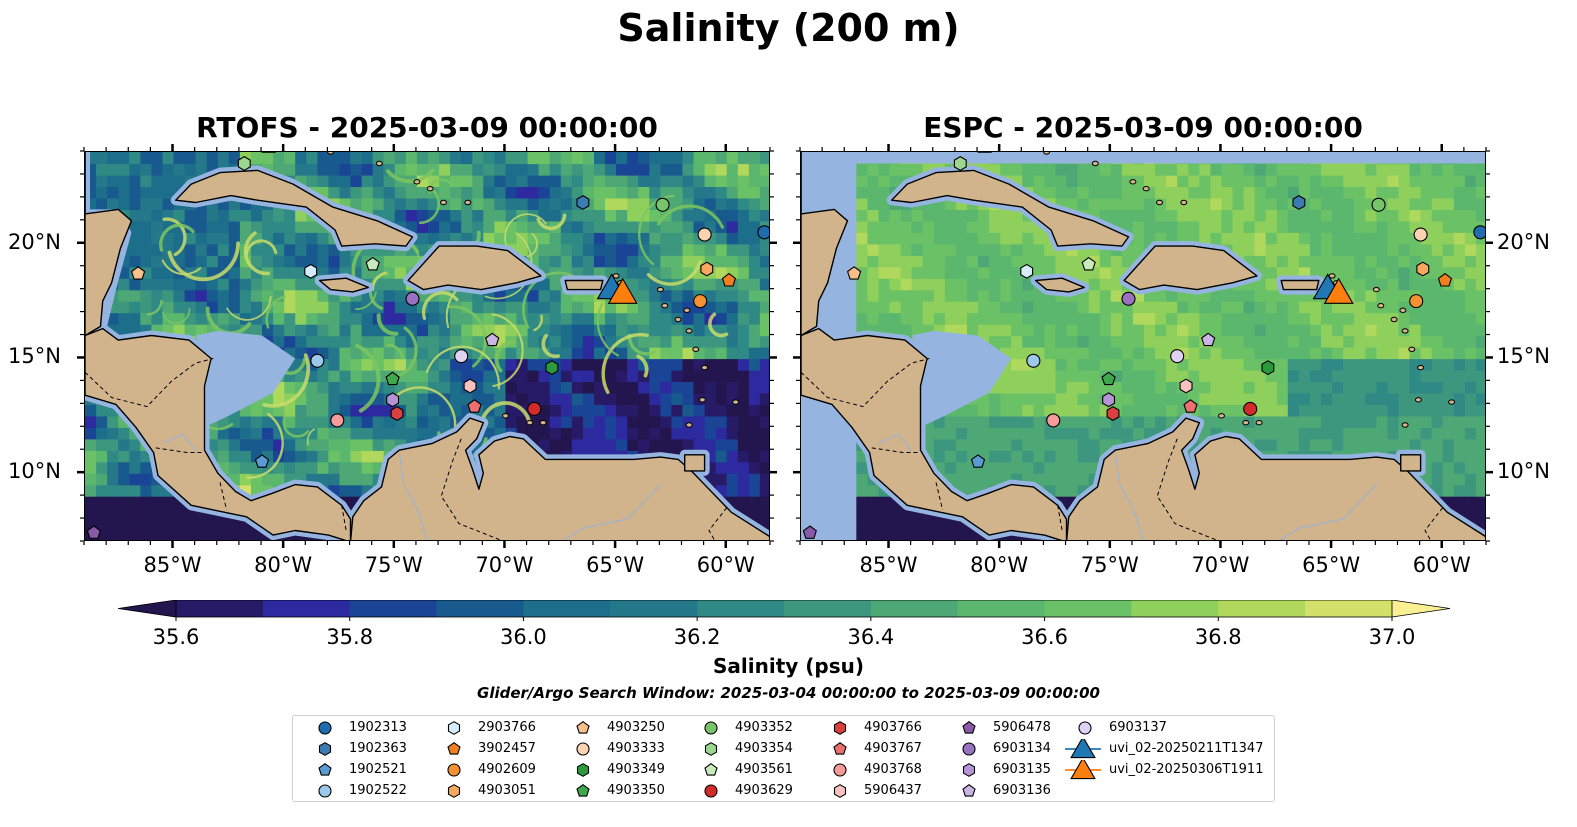 The height and width of the screenshot is (827, 1577). Describe the element at coordinates (888, 565) in the screenshot. I see `espc-x-tick-label: 85°W` at that location.